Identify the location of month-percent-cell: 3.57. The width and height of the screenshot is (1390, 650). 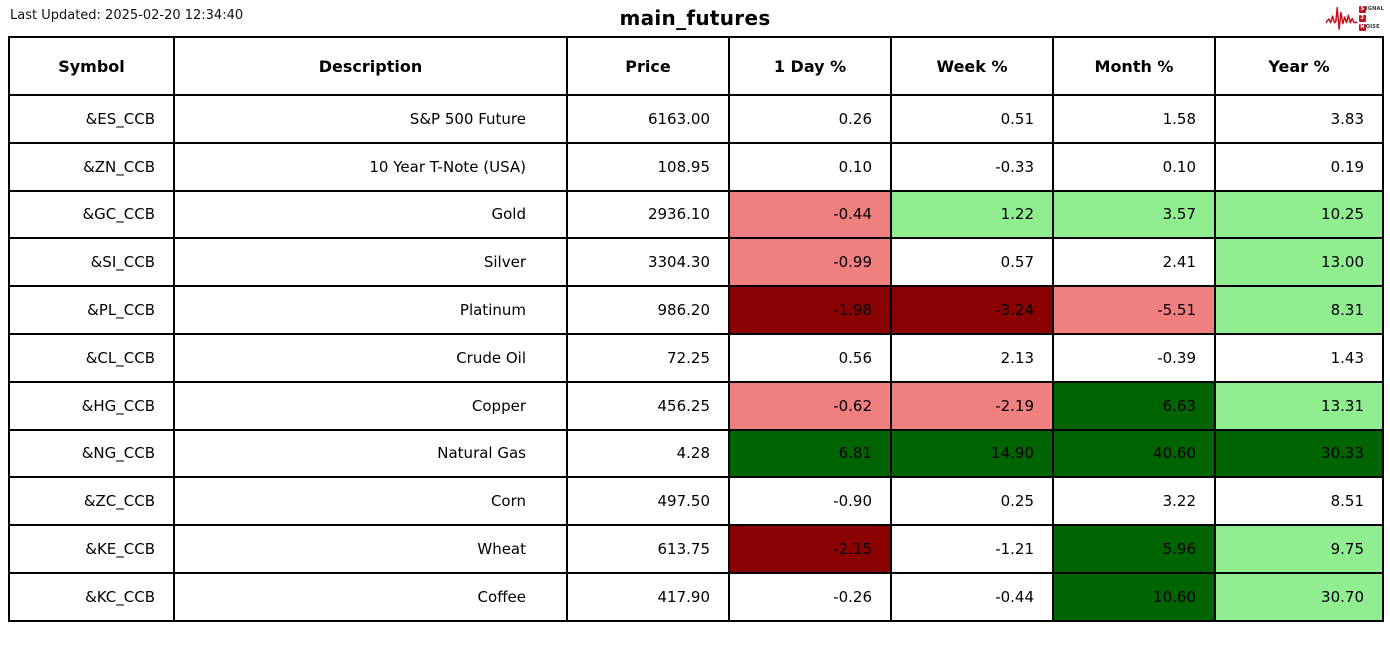
(1134, 214).